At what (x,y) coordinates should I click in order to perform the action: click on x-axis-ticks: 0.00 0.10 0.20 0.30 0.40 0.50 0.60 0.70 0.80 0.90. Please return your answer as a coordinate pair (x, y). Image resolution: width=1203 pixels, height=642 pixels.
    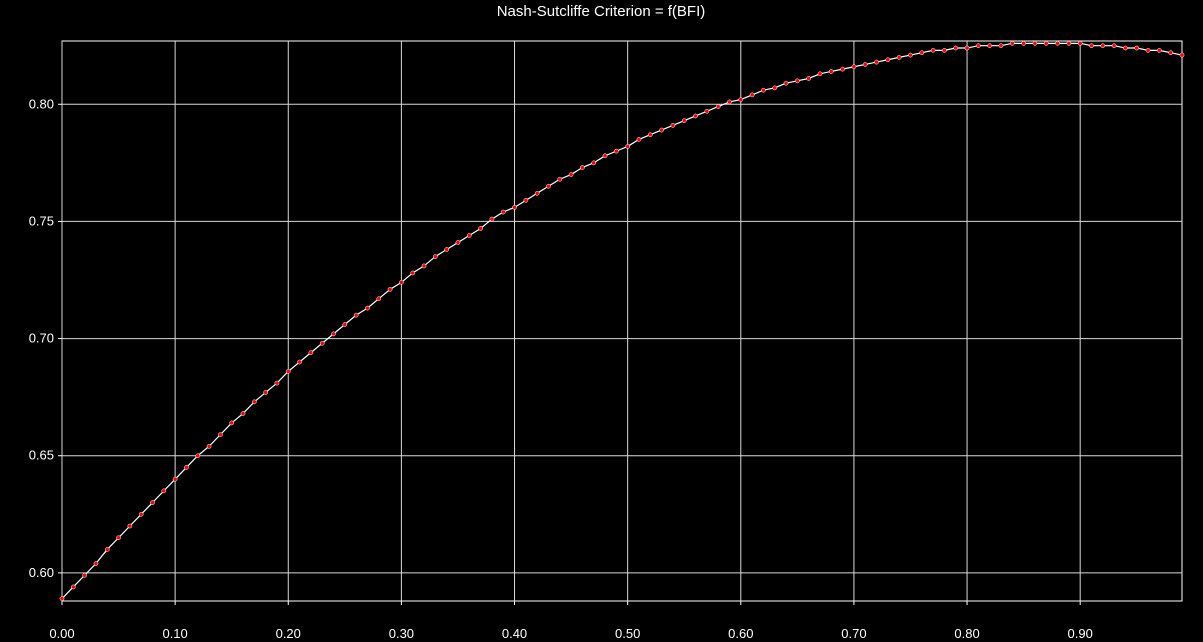
    Looking at the image, I should click on (571, 621).